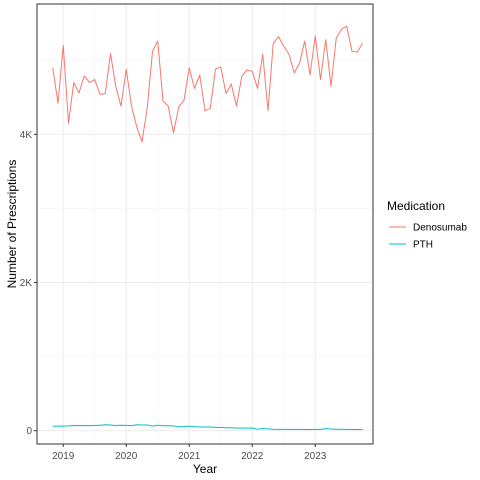  I want to click on legend-label-pth: PTH, so click(423, 245).